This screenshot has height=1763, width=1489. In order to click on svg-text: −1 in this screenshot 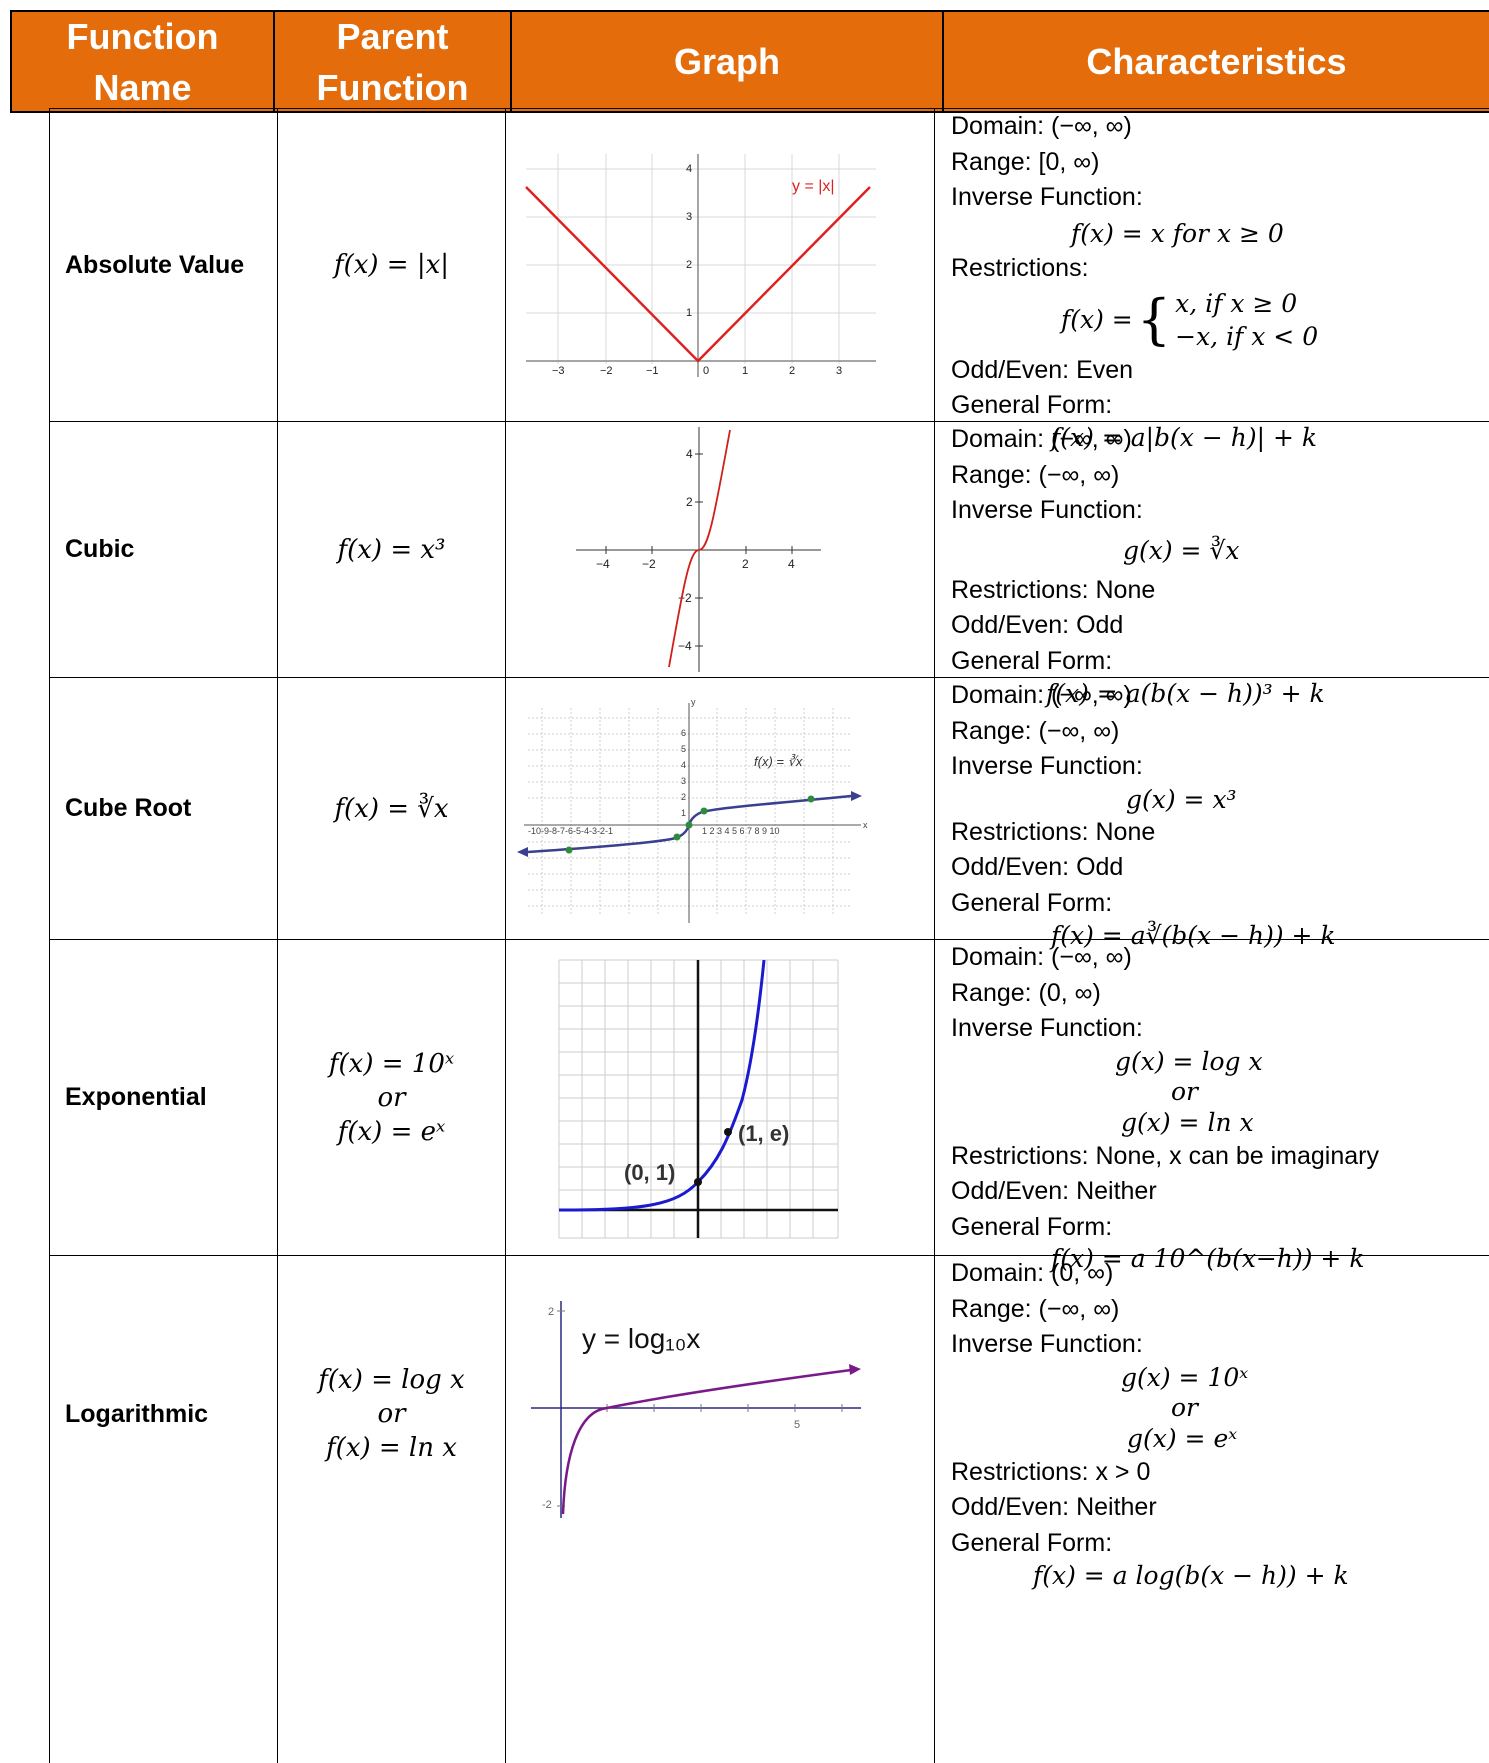, I will do `click(652, 371)`.